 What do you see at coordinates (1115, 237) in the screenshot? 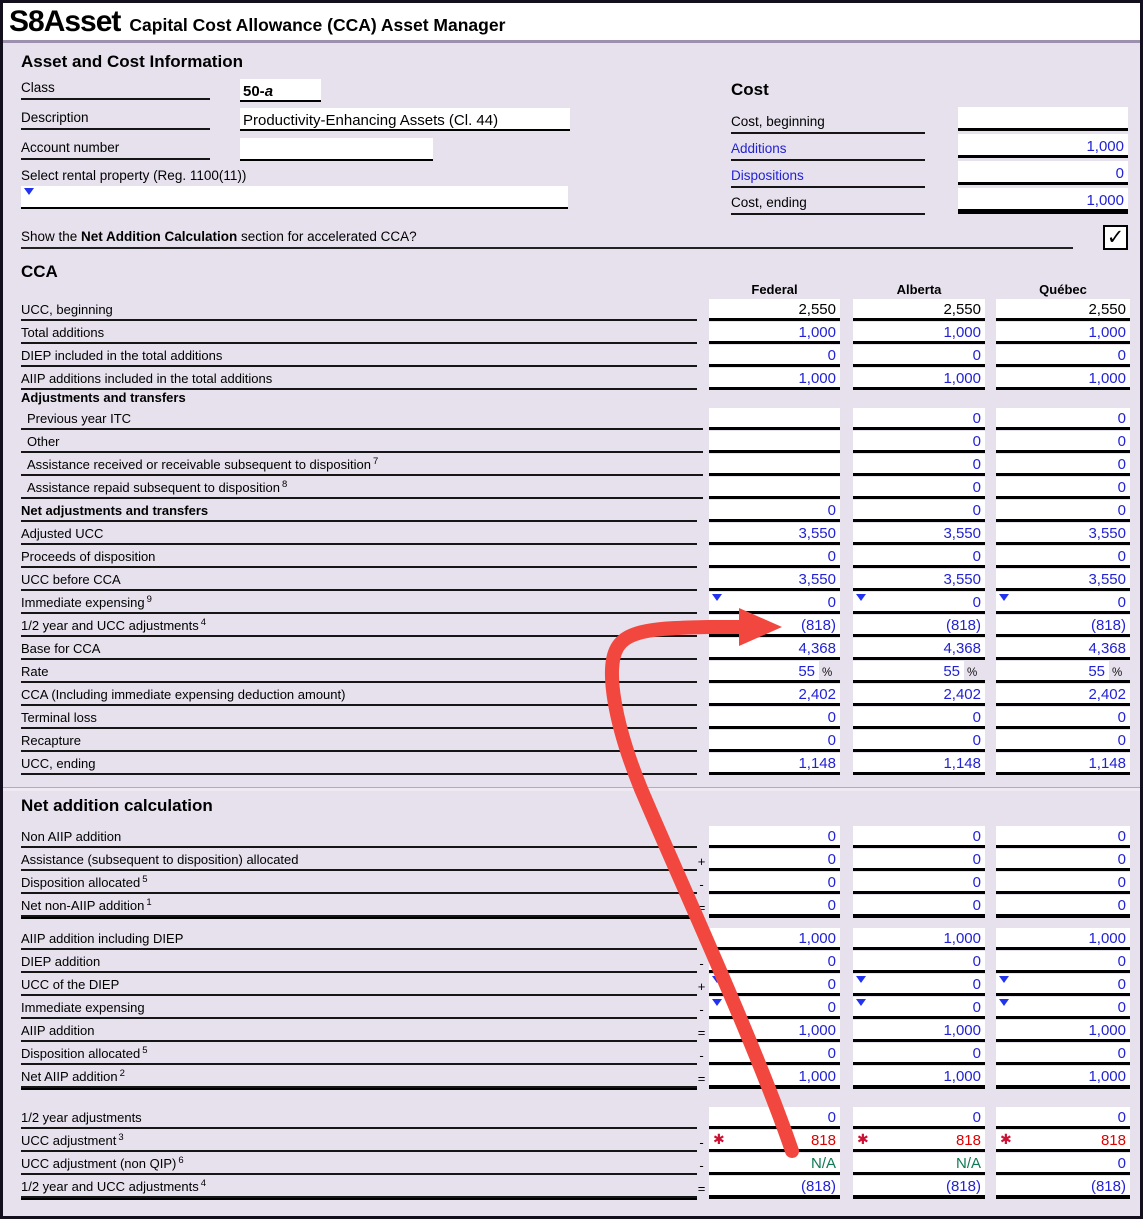
I see `net-addition-checkbox: ✓` at bounding box center [1115, 237].